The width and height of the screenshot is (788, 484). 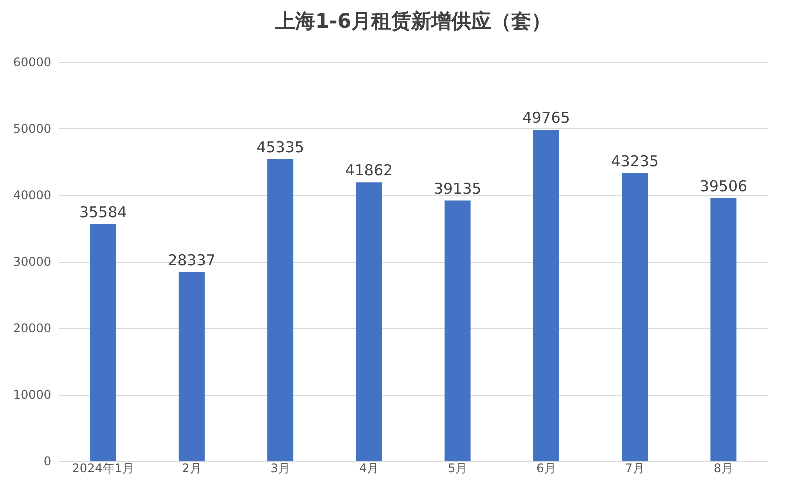 What do you see at coordinates (413, 21) in the screenshot?
I see `chart-title: 上海1-6月租赁新增供应（套）` at bounding box center [413, 21].